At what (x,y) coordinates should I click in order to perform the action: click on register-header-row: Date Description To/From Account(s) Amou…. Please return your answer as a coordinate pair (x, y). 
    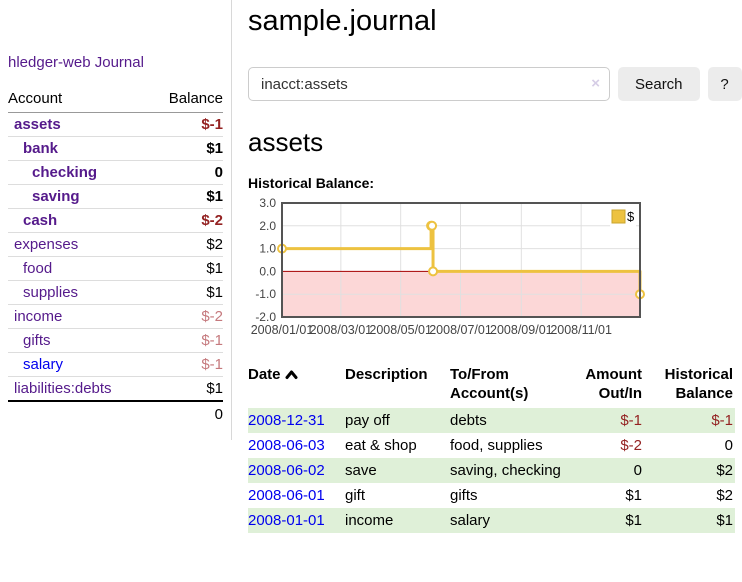
    Looking at the image, I should click on (491, 386).